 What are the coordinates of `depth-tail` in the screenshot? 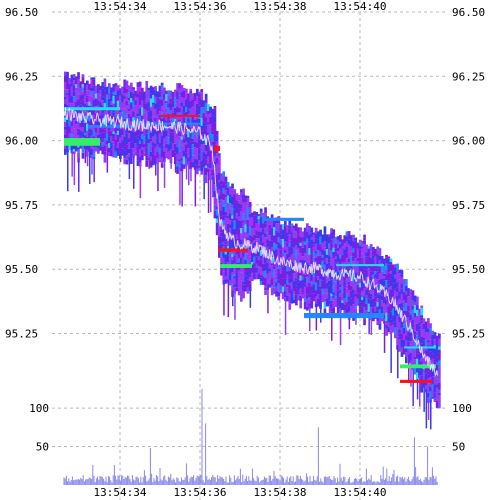 It's located at (235, 305).